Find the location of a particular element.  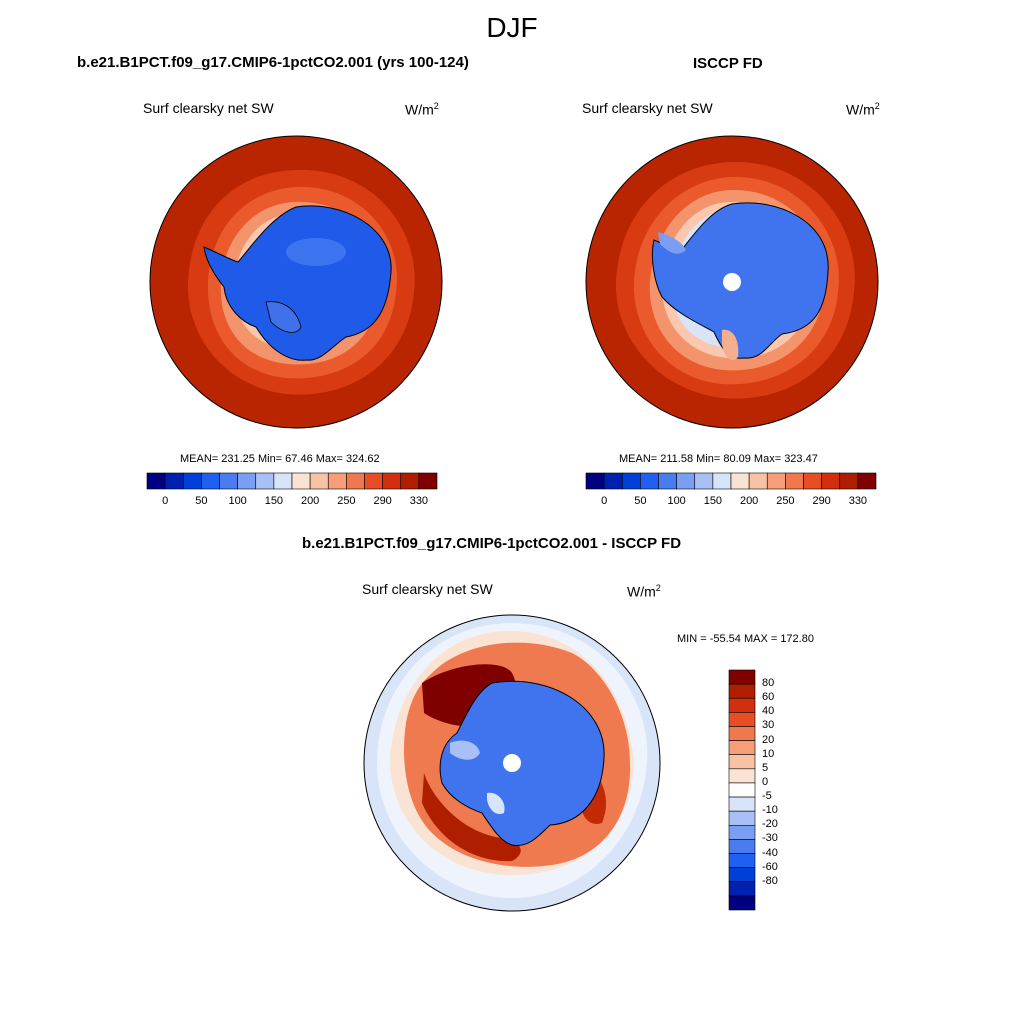

colorbar-tick-label: -60 is located at coordinates (770, 866).